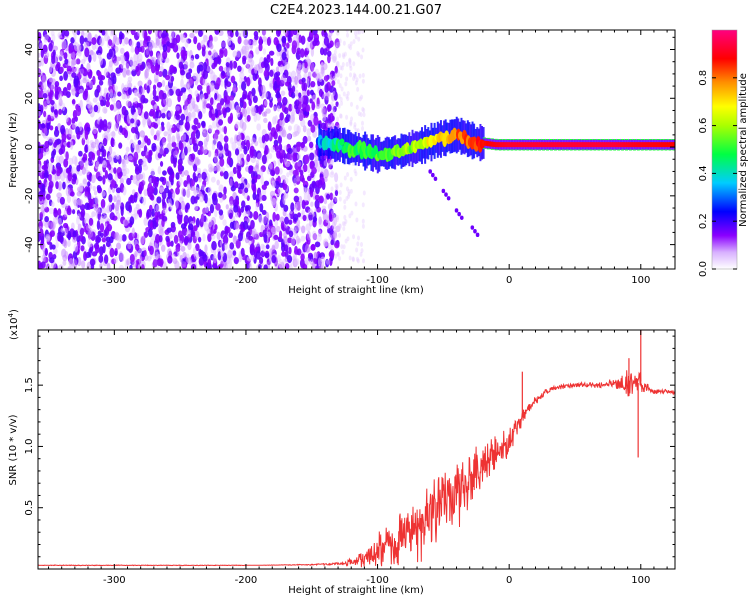 The image size is (750, 600). What do you see at coordinates (724, 149) in the screenshot?
I see `colorbar-gradient` at bounding box center [724, 149].